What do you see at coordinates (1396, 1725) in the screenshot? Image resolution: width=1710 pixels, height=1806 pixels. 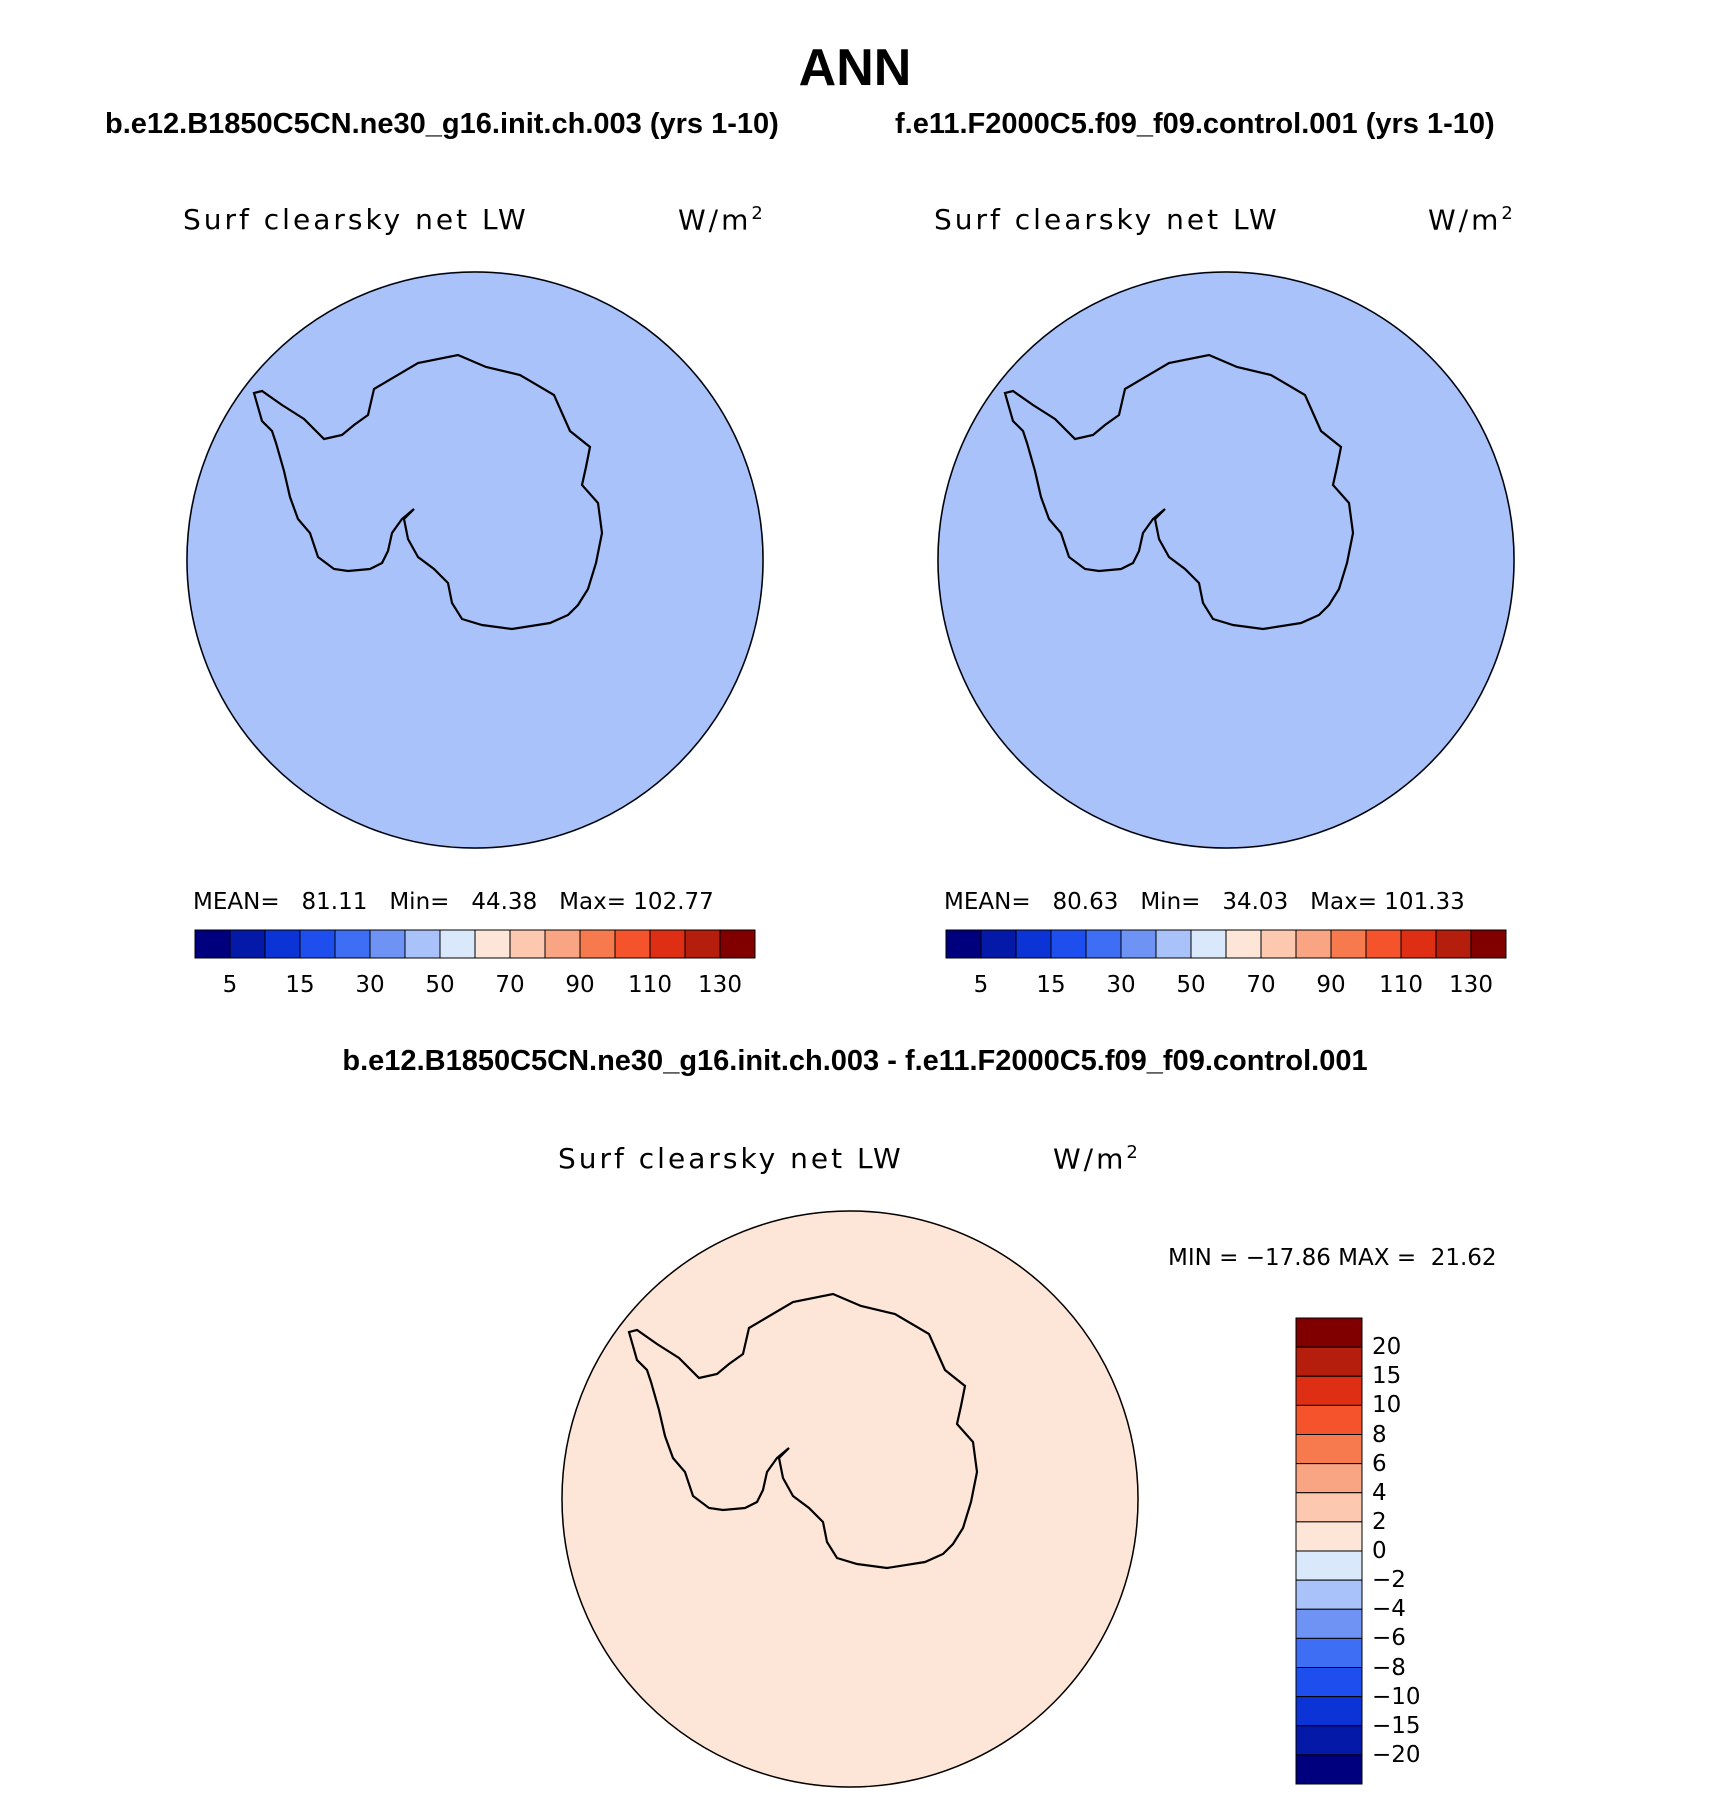 I see `colorbar-tick-label: −15` at bounding box center [1396, 1725].